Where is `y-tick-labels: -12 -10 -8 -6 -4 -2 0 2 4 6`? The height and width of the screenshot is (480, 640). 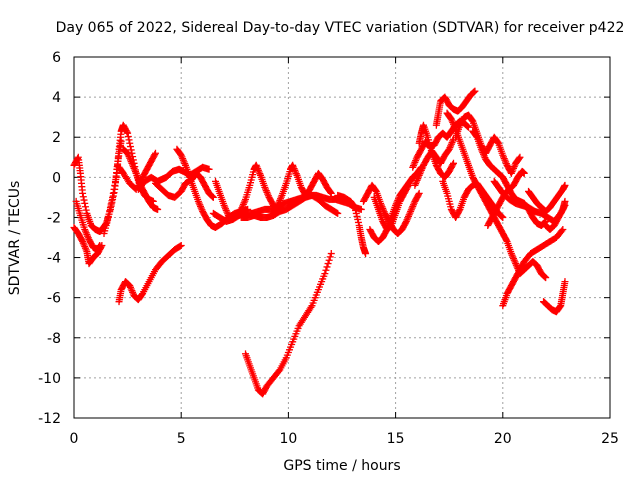
y-tick-labels: -12 -10 -8 -6 -4 -2 0 2 4 6 is located at coordinates (49, 238).